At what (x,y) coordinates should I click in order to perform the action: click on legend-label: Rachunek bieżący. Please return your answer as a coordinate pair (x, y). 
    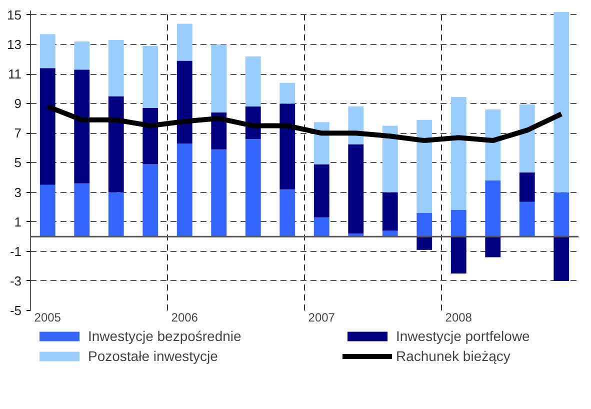
    Looking at the image, I should click on (454, 356).